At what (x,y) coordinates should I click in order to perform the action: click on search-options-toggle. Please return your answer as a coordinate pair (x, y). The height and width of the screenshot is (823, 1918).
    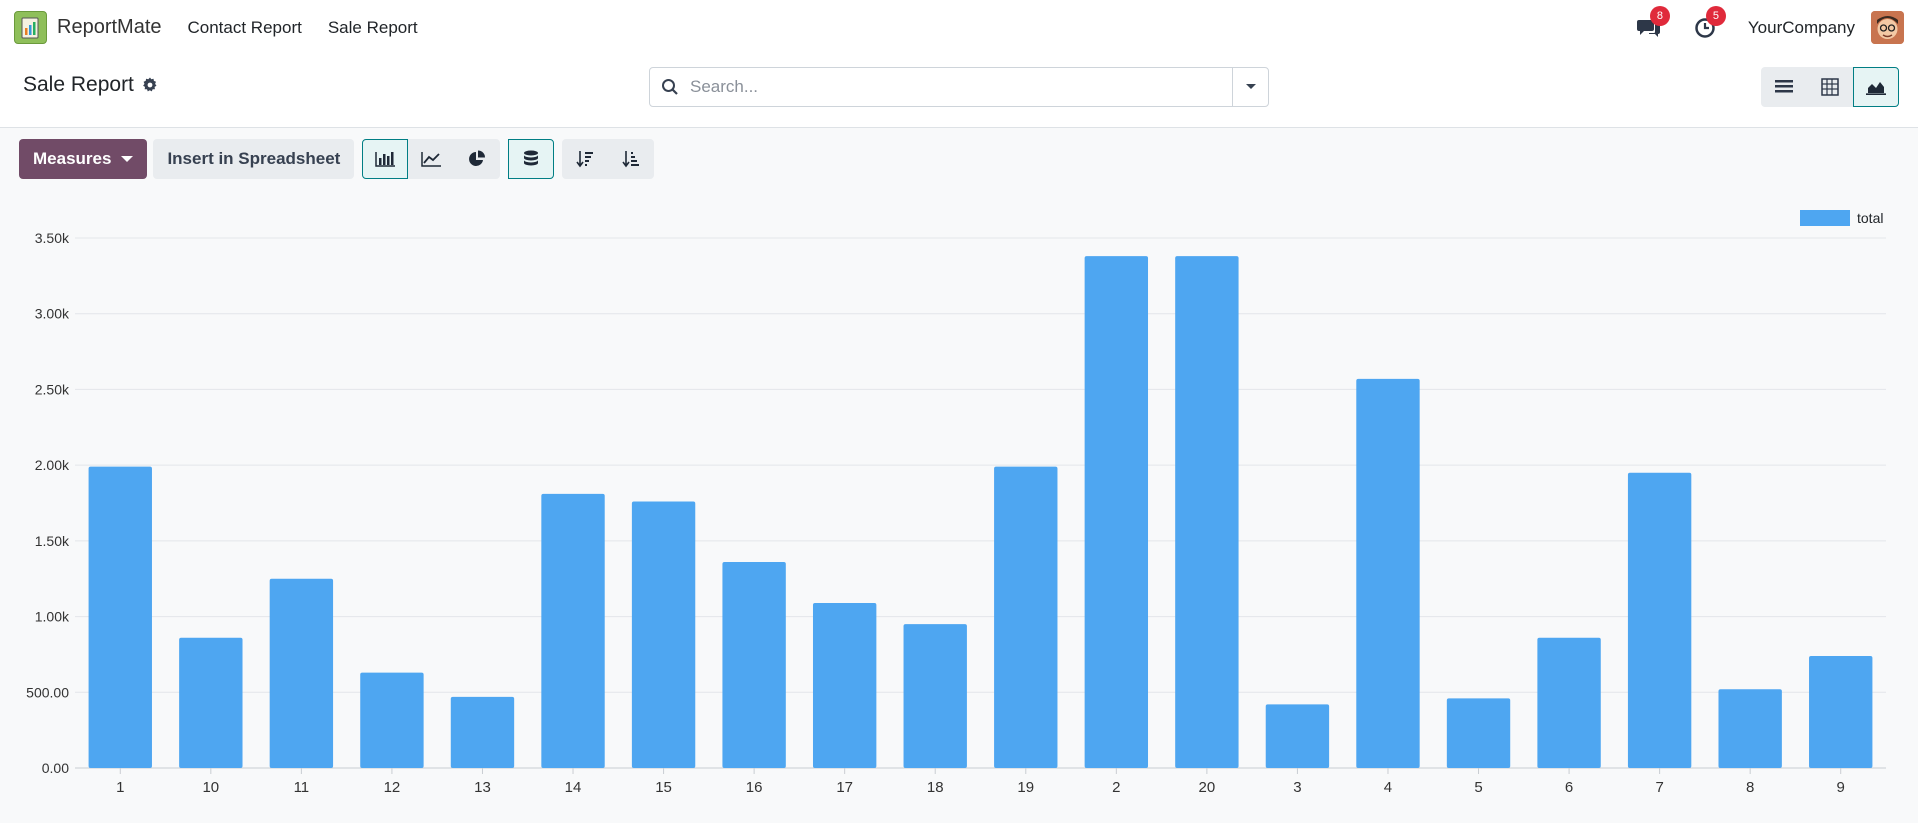
    Looking at the image, I should click on (1250, 87).